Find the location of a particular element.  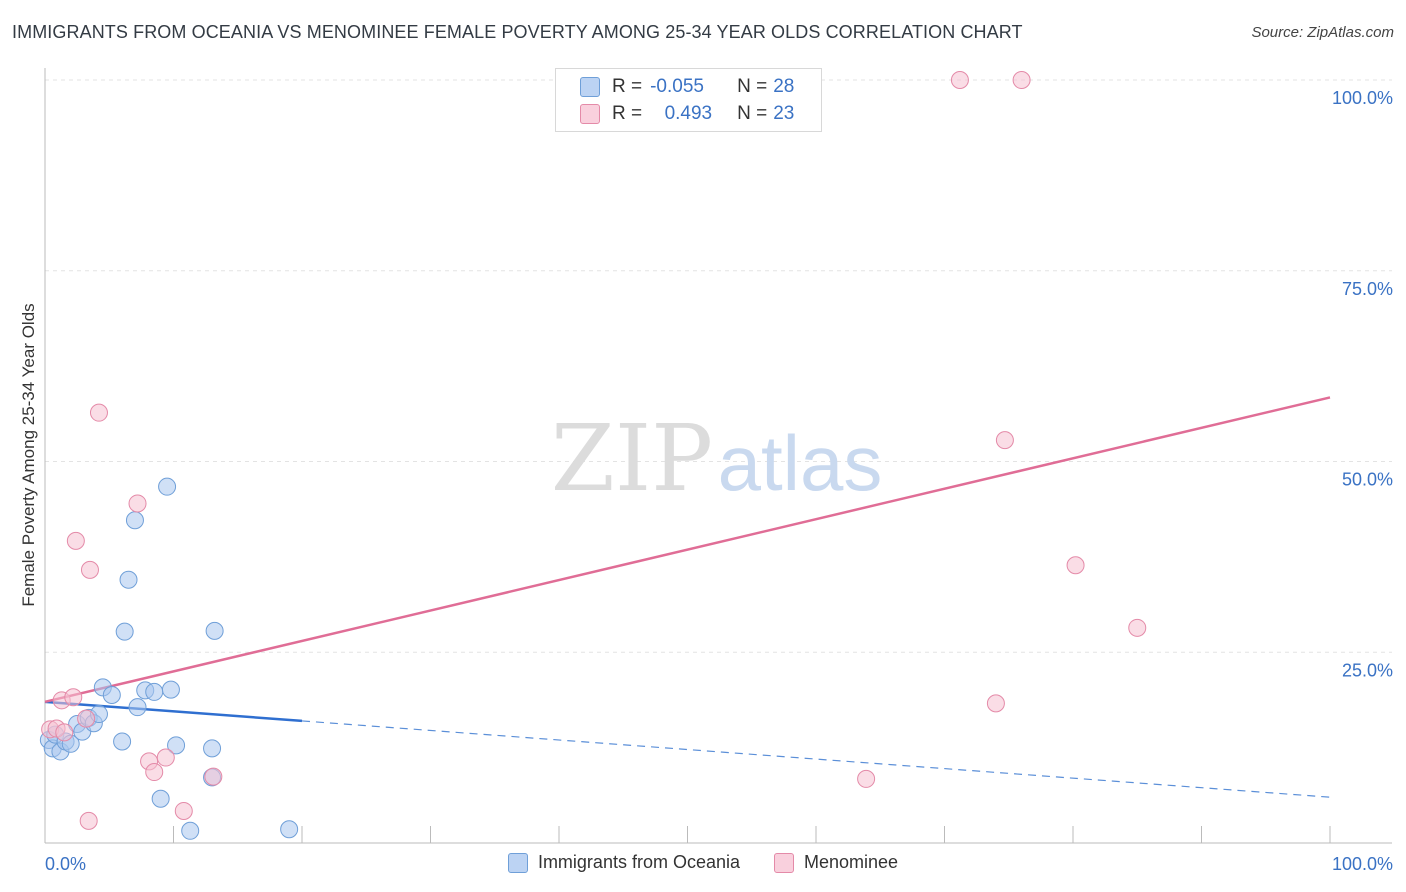

trend-line-oceania-dashed is located at coordinates (816, 759).